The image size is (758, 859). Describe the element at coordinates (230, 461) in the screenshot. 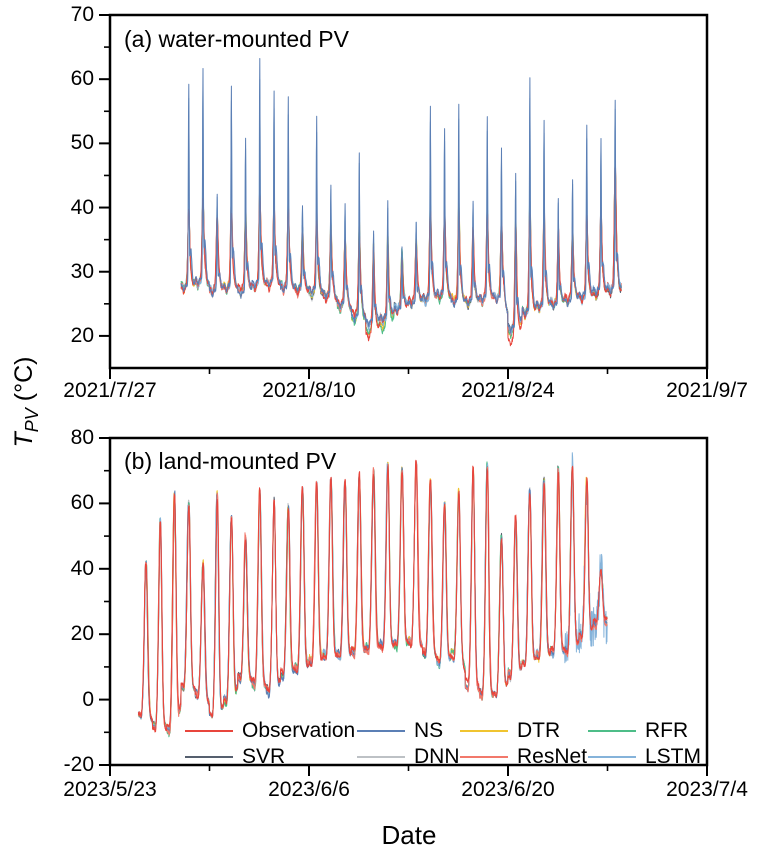

I see `panel-b-title: (b) land-mounted PV` at that location.